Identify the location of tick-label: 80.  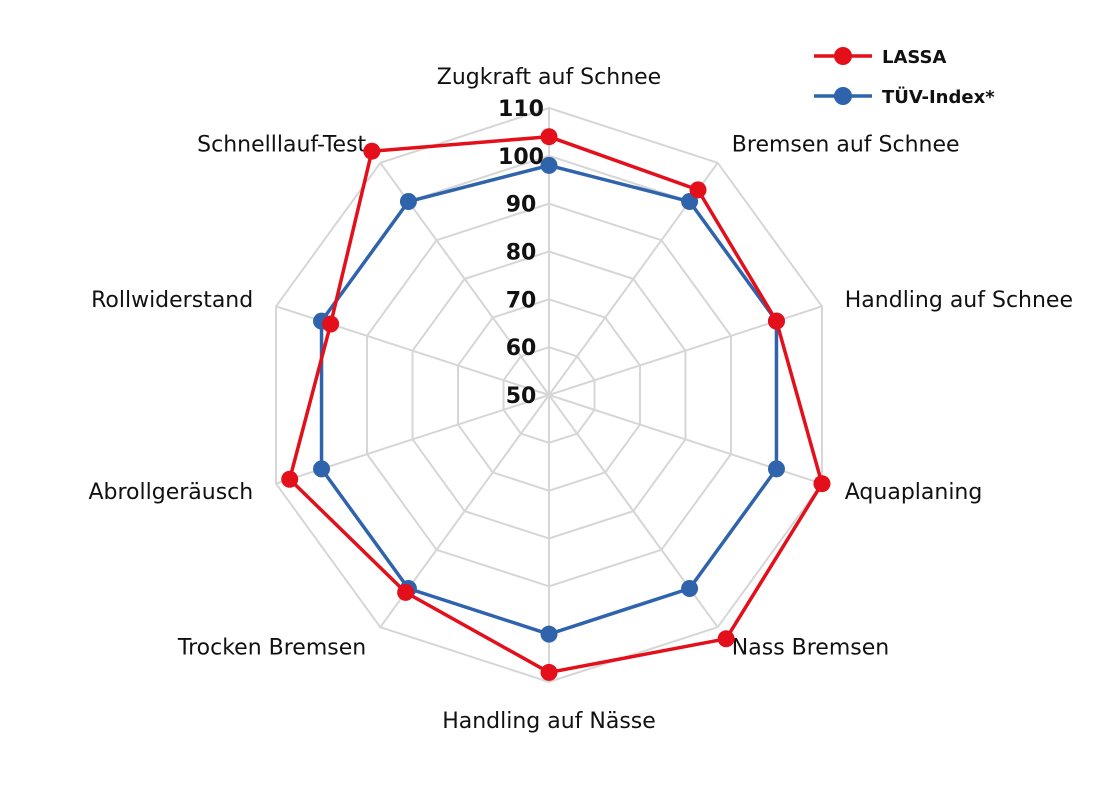
(521, 253).